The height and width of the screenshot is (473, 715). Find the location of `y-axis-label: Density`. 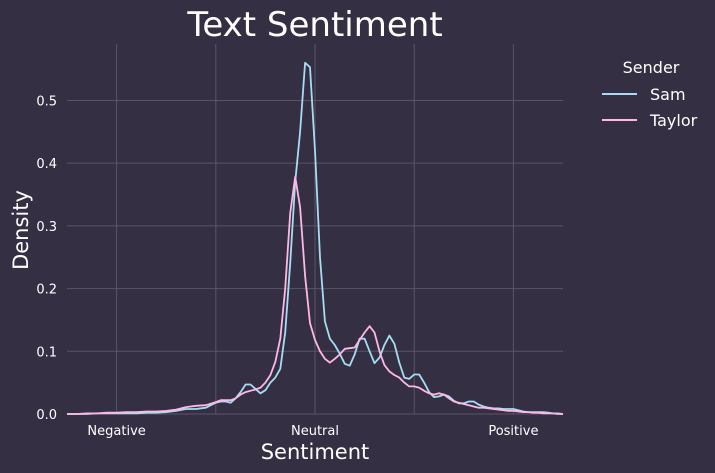

y-axis-label: Density is located at coordinates (21, 230).